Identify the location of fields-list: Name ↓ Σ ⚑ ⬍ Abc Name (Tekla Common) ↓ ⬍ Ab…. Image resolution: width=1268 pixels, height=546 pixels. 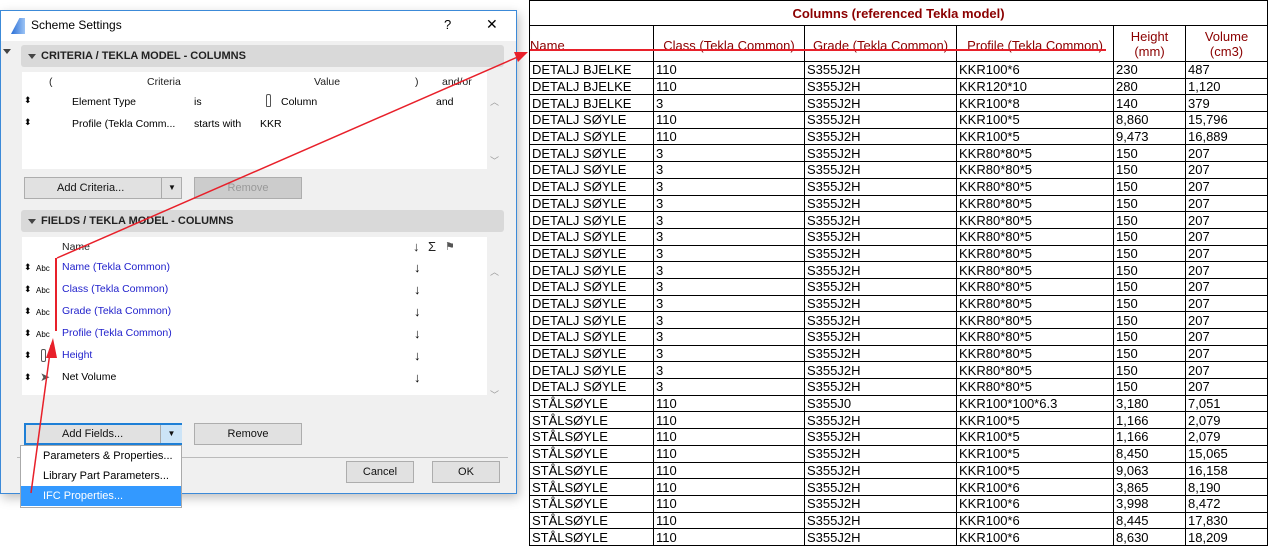
(254, 316).